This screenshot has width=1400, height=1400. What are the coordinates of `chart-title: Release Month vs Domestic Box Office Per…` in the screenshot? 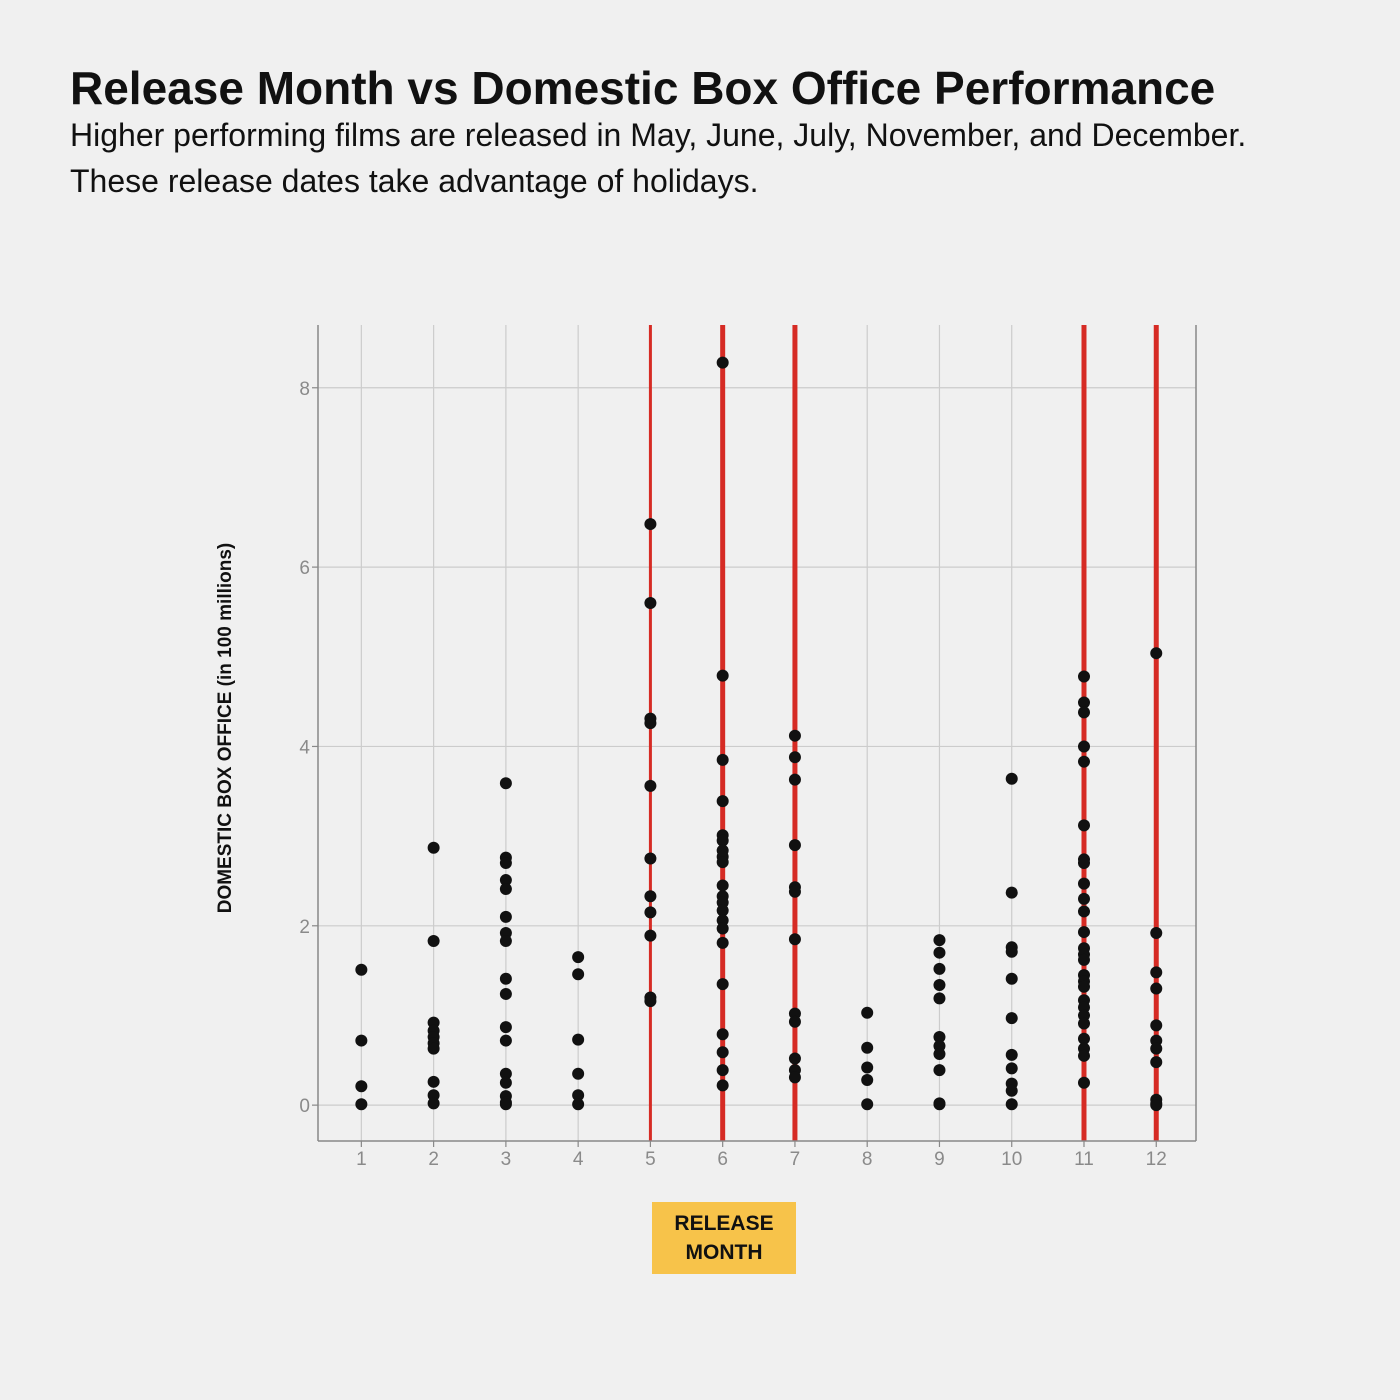 It's located at (643, 88).